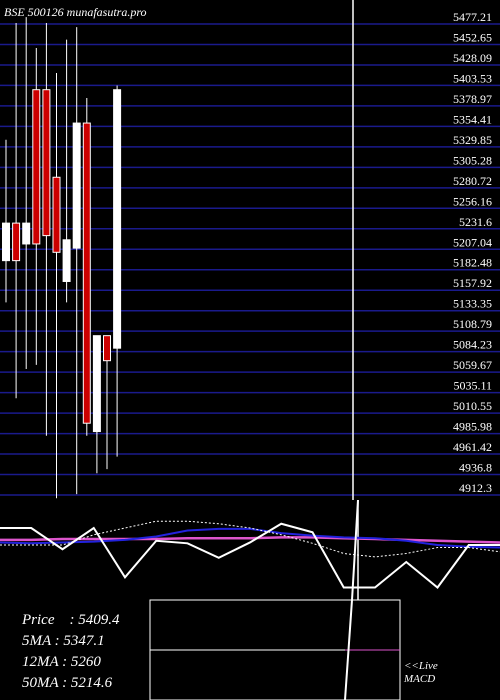 This screenshot has height=700, width=500. I want to click on indicator-panel, so click(250, 554).